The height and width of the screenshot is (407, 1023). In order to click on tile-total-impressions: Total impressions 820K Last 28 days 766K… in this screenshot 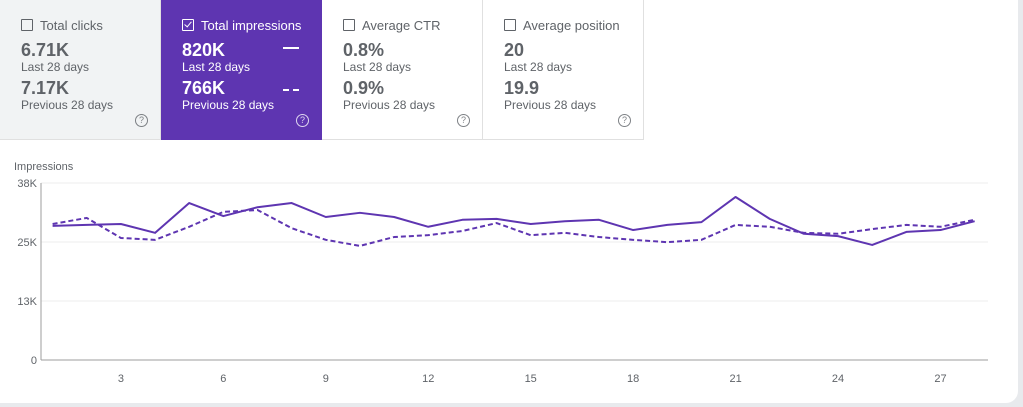, I will do `click(241, 70)`.